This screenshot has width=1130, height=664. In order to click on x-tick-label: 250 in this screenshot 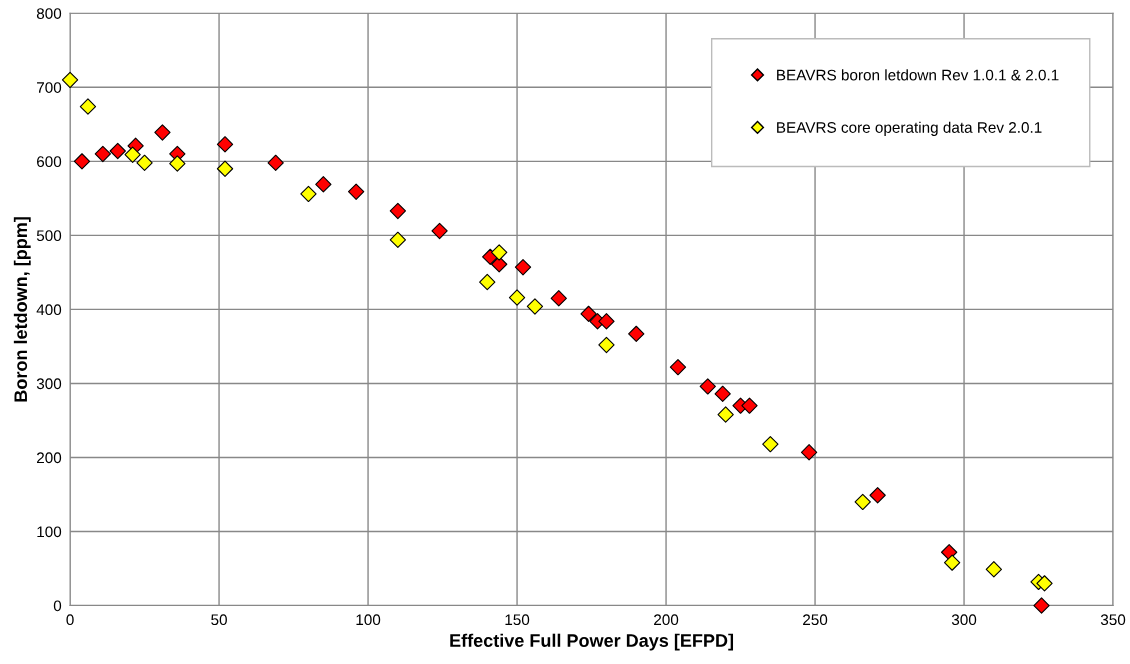, I will do `click(815, 620)`.